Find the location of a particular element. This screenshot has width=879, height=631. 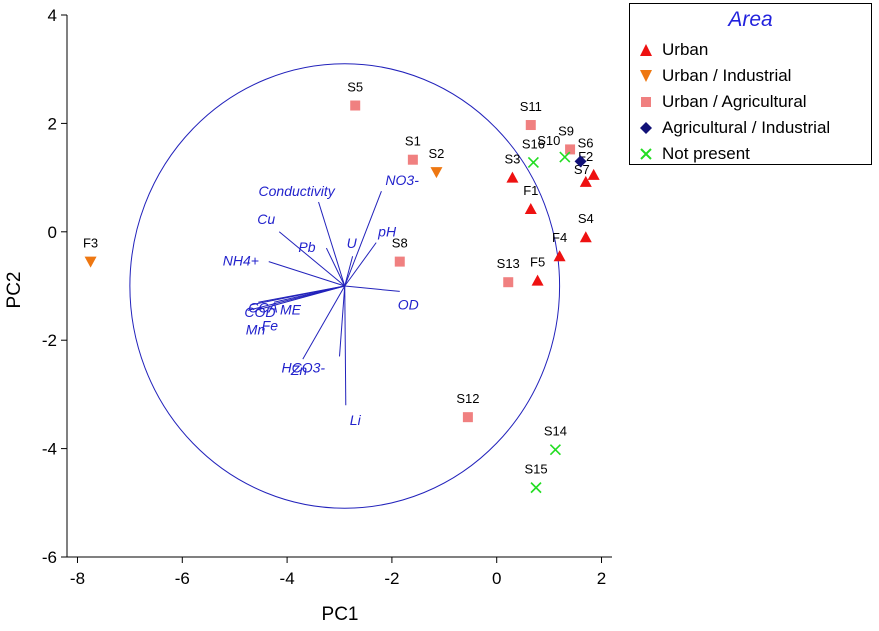

x-tick-label: -2 is located at coordinates (391, 578).